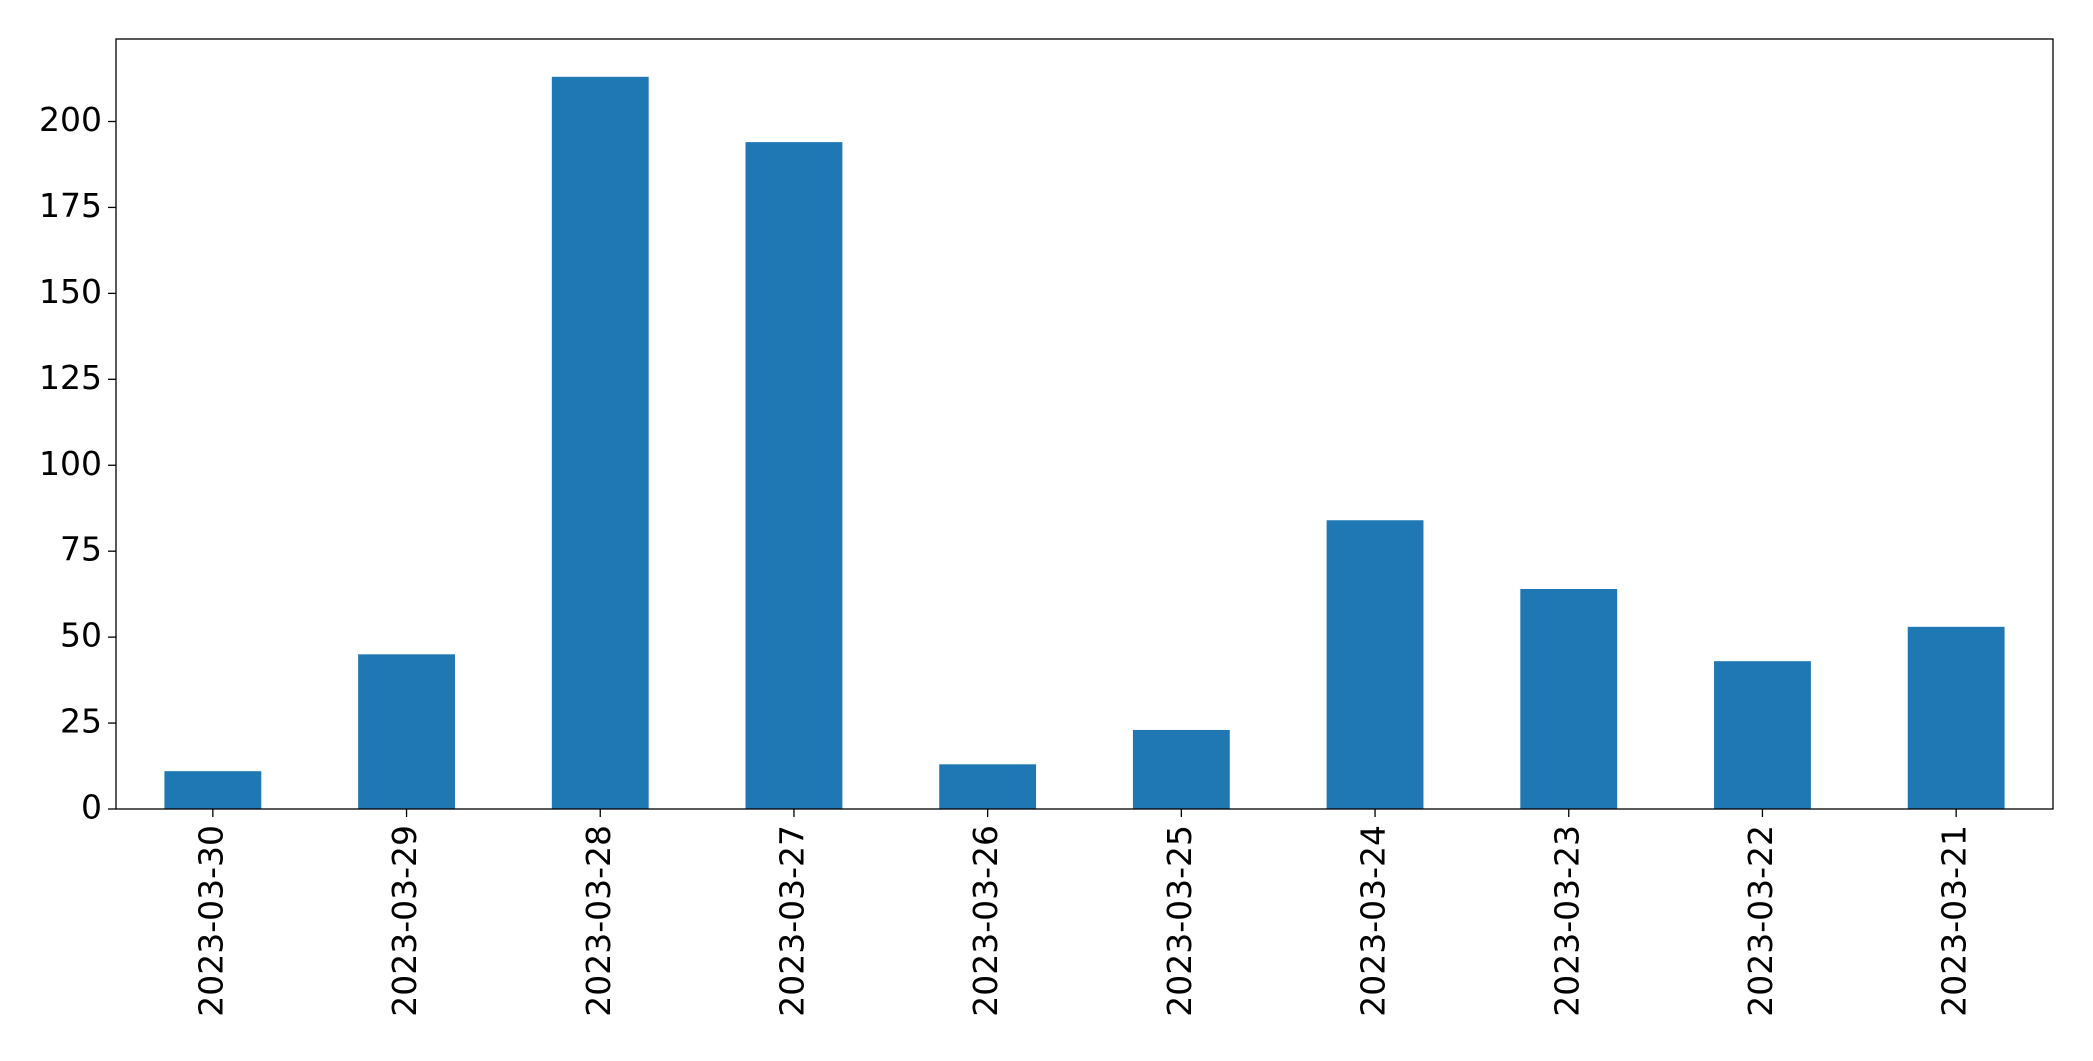 The height and width of the screenshot is (1061, 2093). Describe the element at coordinates (1566, 921) in the screenshot. I see `x-tick-label: 2023-03-23` at that location.